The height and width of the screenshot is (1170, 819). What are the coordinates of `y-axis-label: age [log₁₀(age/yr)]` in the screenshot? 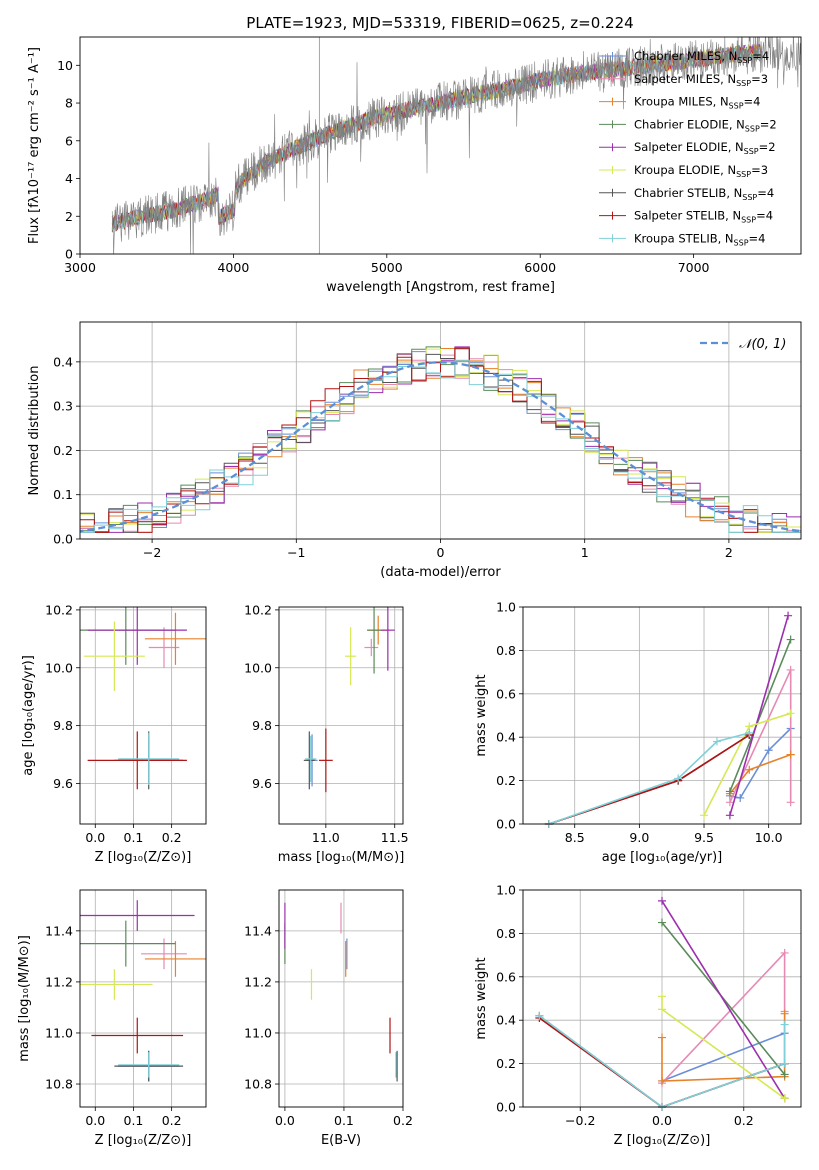 It's located at (28, 715).